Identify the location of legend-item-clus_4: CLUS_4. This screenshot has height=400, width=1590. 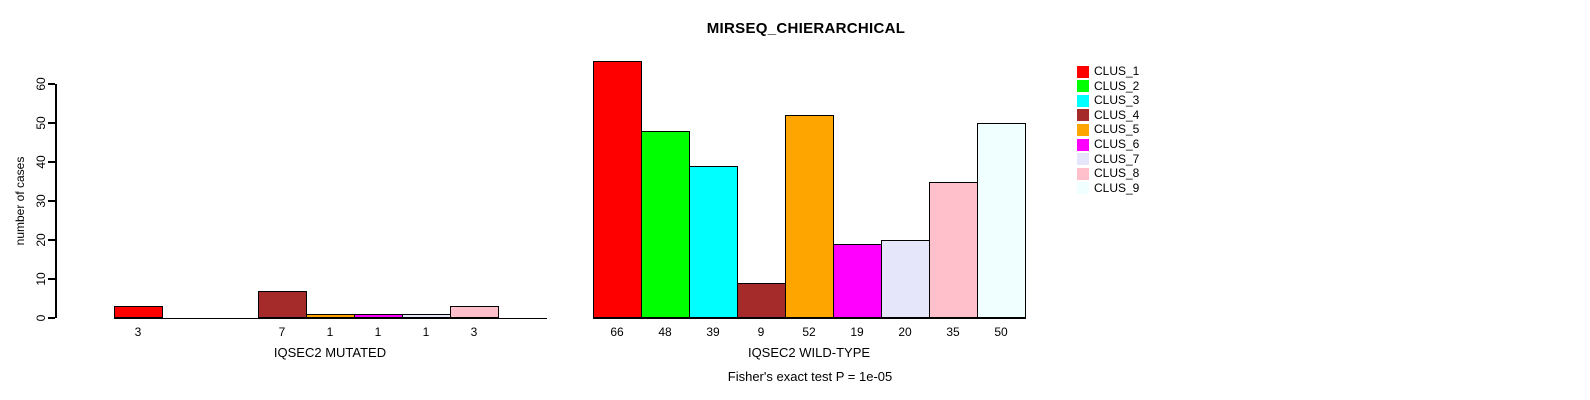
(1108, 114).